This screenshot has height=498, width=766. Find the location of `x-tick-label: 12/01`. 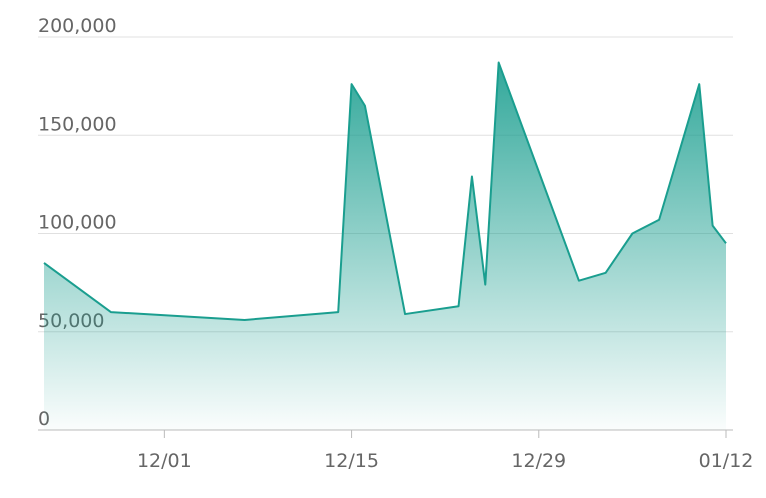

x-tick-label: 12/01 is located at coordinates (164, 461).